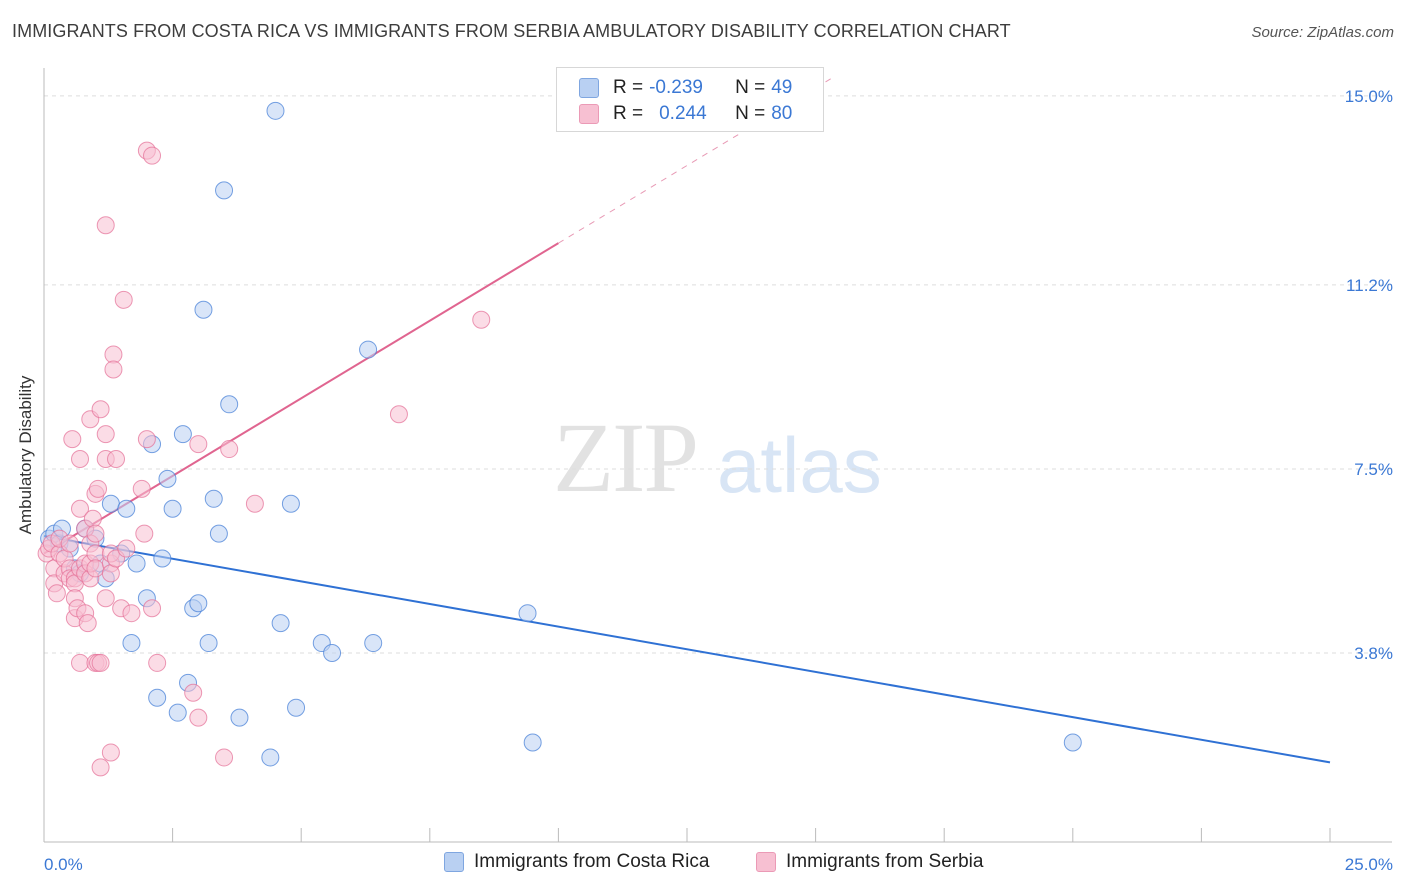 The height and width of the screenshot is (892, 1406). Describe the element at coordinates (589, 114) in the screenshot. I see `legend-swatch-pink` at that location.